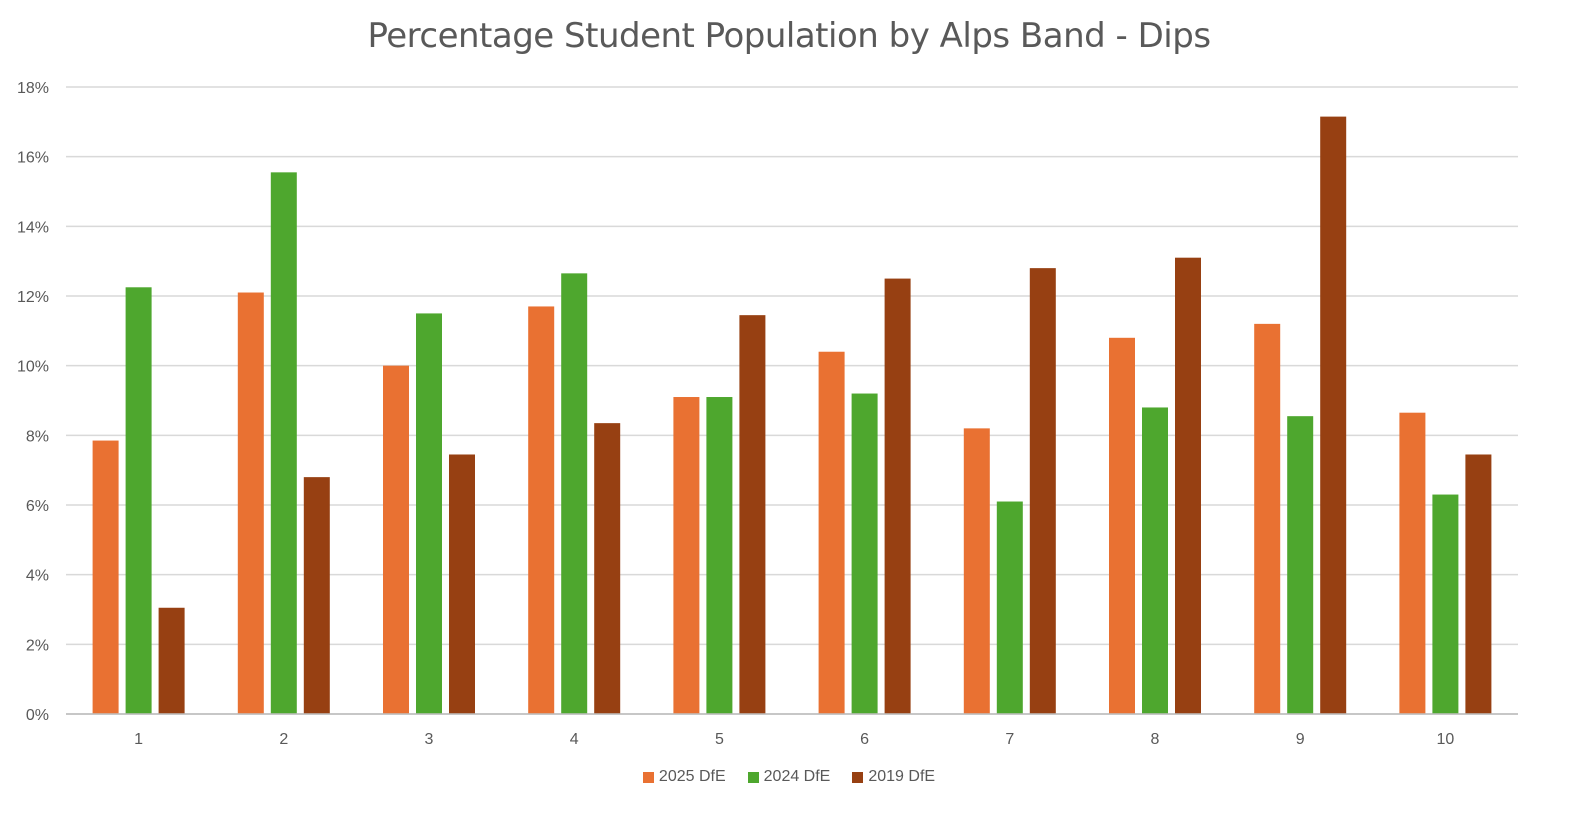 The height and width of the screenshot is (814, 1578). What do you see at coordinates (692, 776) in the screenshot?
I see `legend-label-2025: 2025 DfE` at bounding box center [692, 776].